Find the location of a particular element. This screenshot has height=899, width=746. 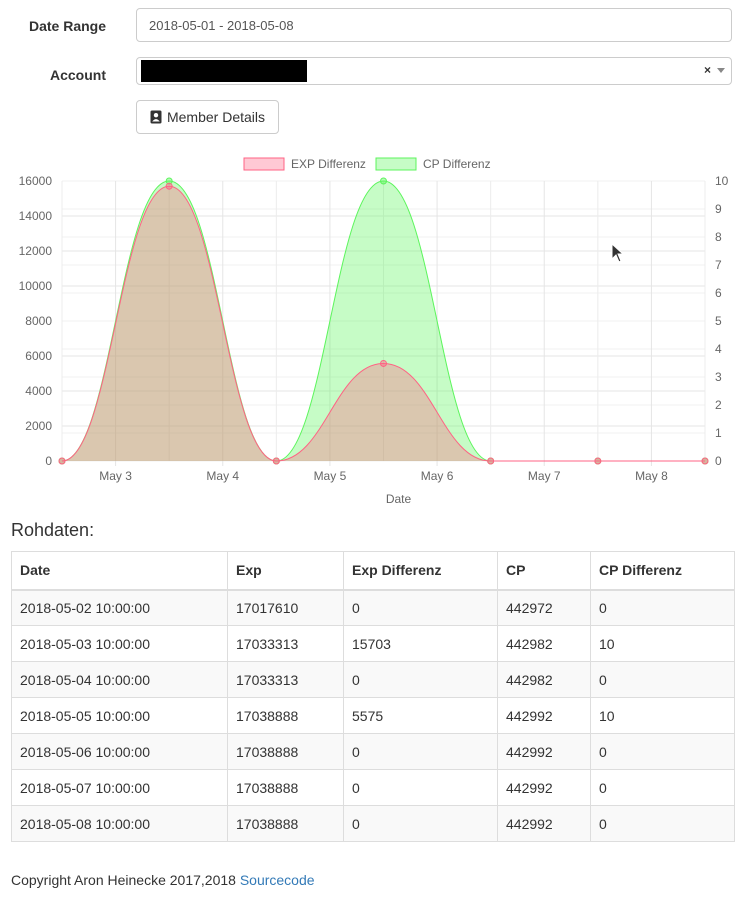

date-range-value: 2018-05-01 - 2018-05-08 is located at coordinates (221, 25).